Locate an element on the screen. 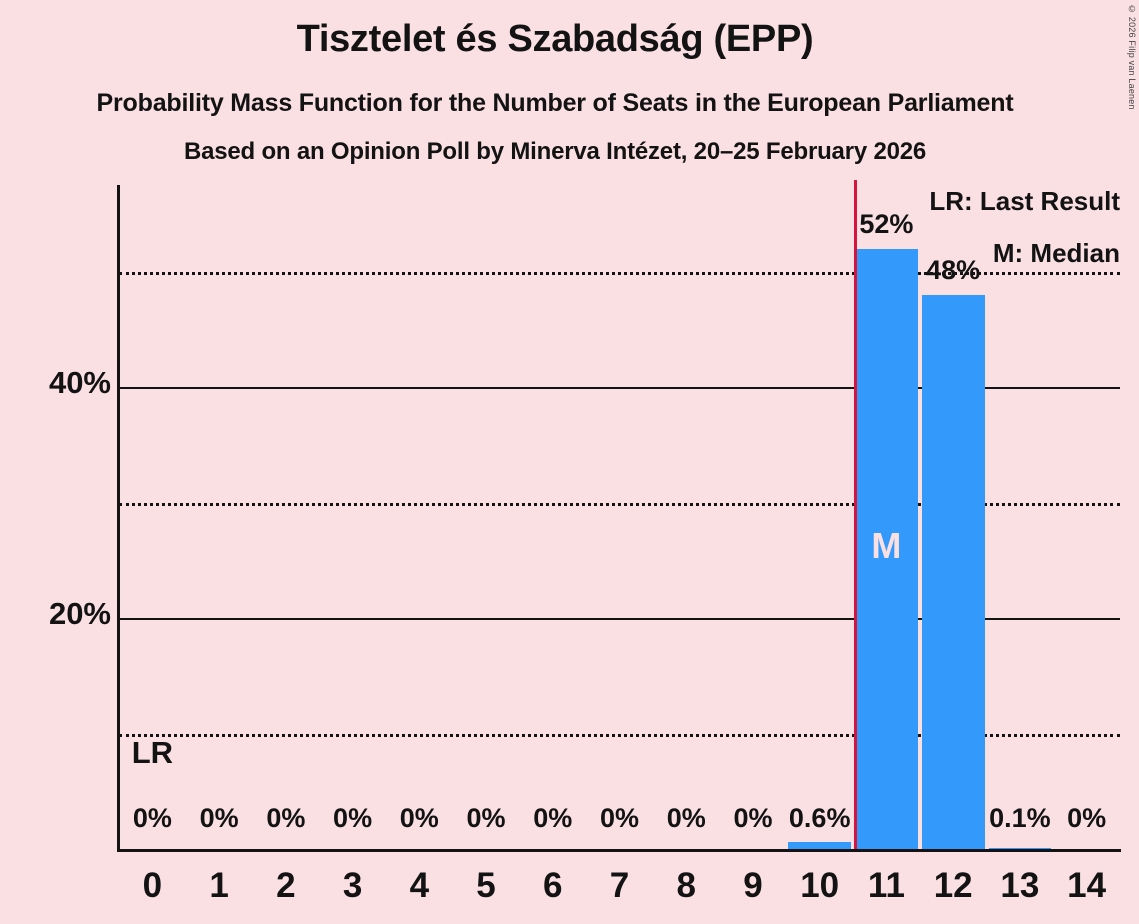  x-tick-label-13: 13 is located at coordinates (1020, 885).